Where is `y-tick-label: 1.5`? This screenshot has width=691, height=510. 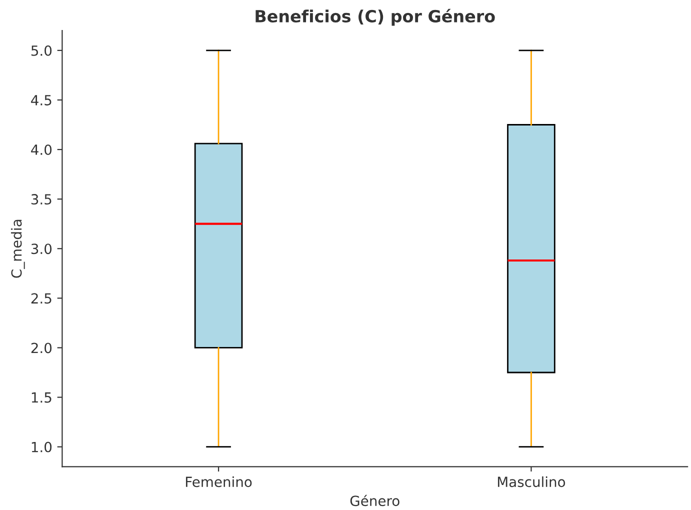
y-tick-label: 1.5 is located at coordinates (42, 397).